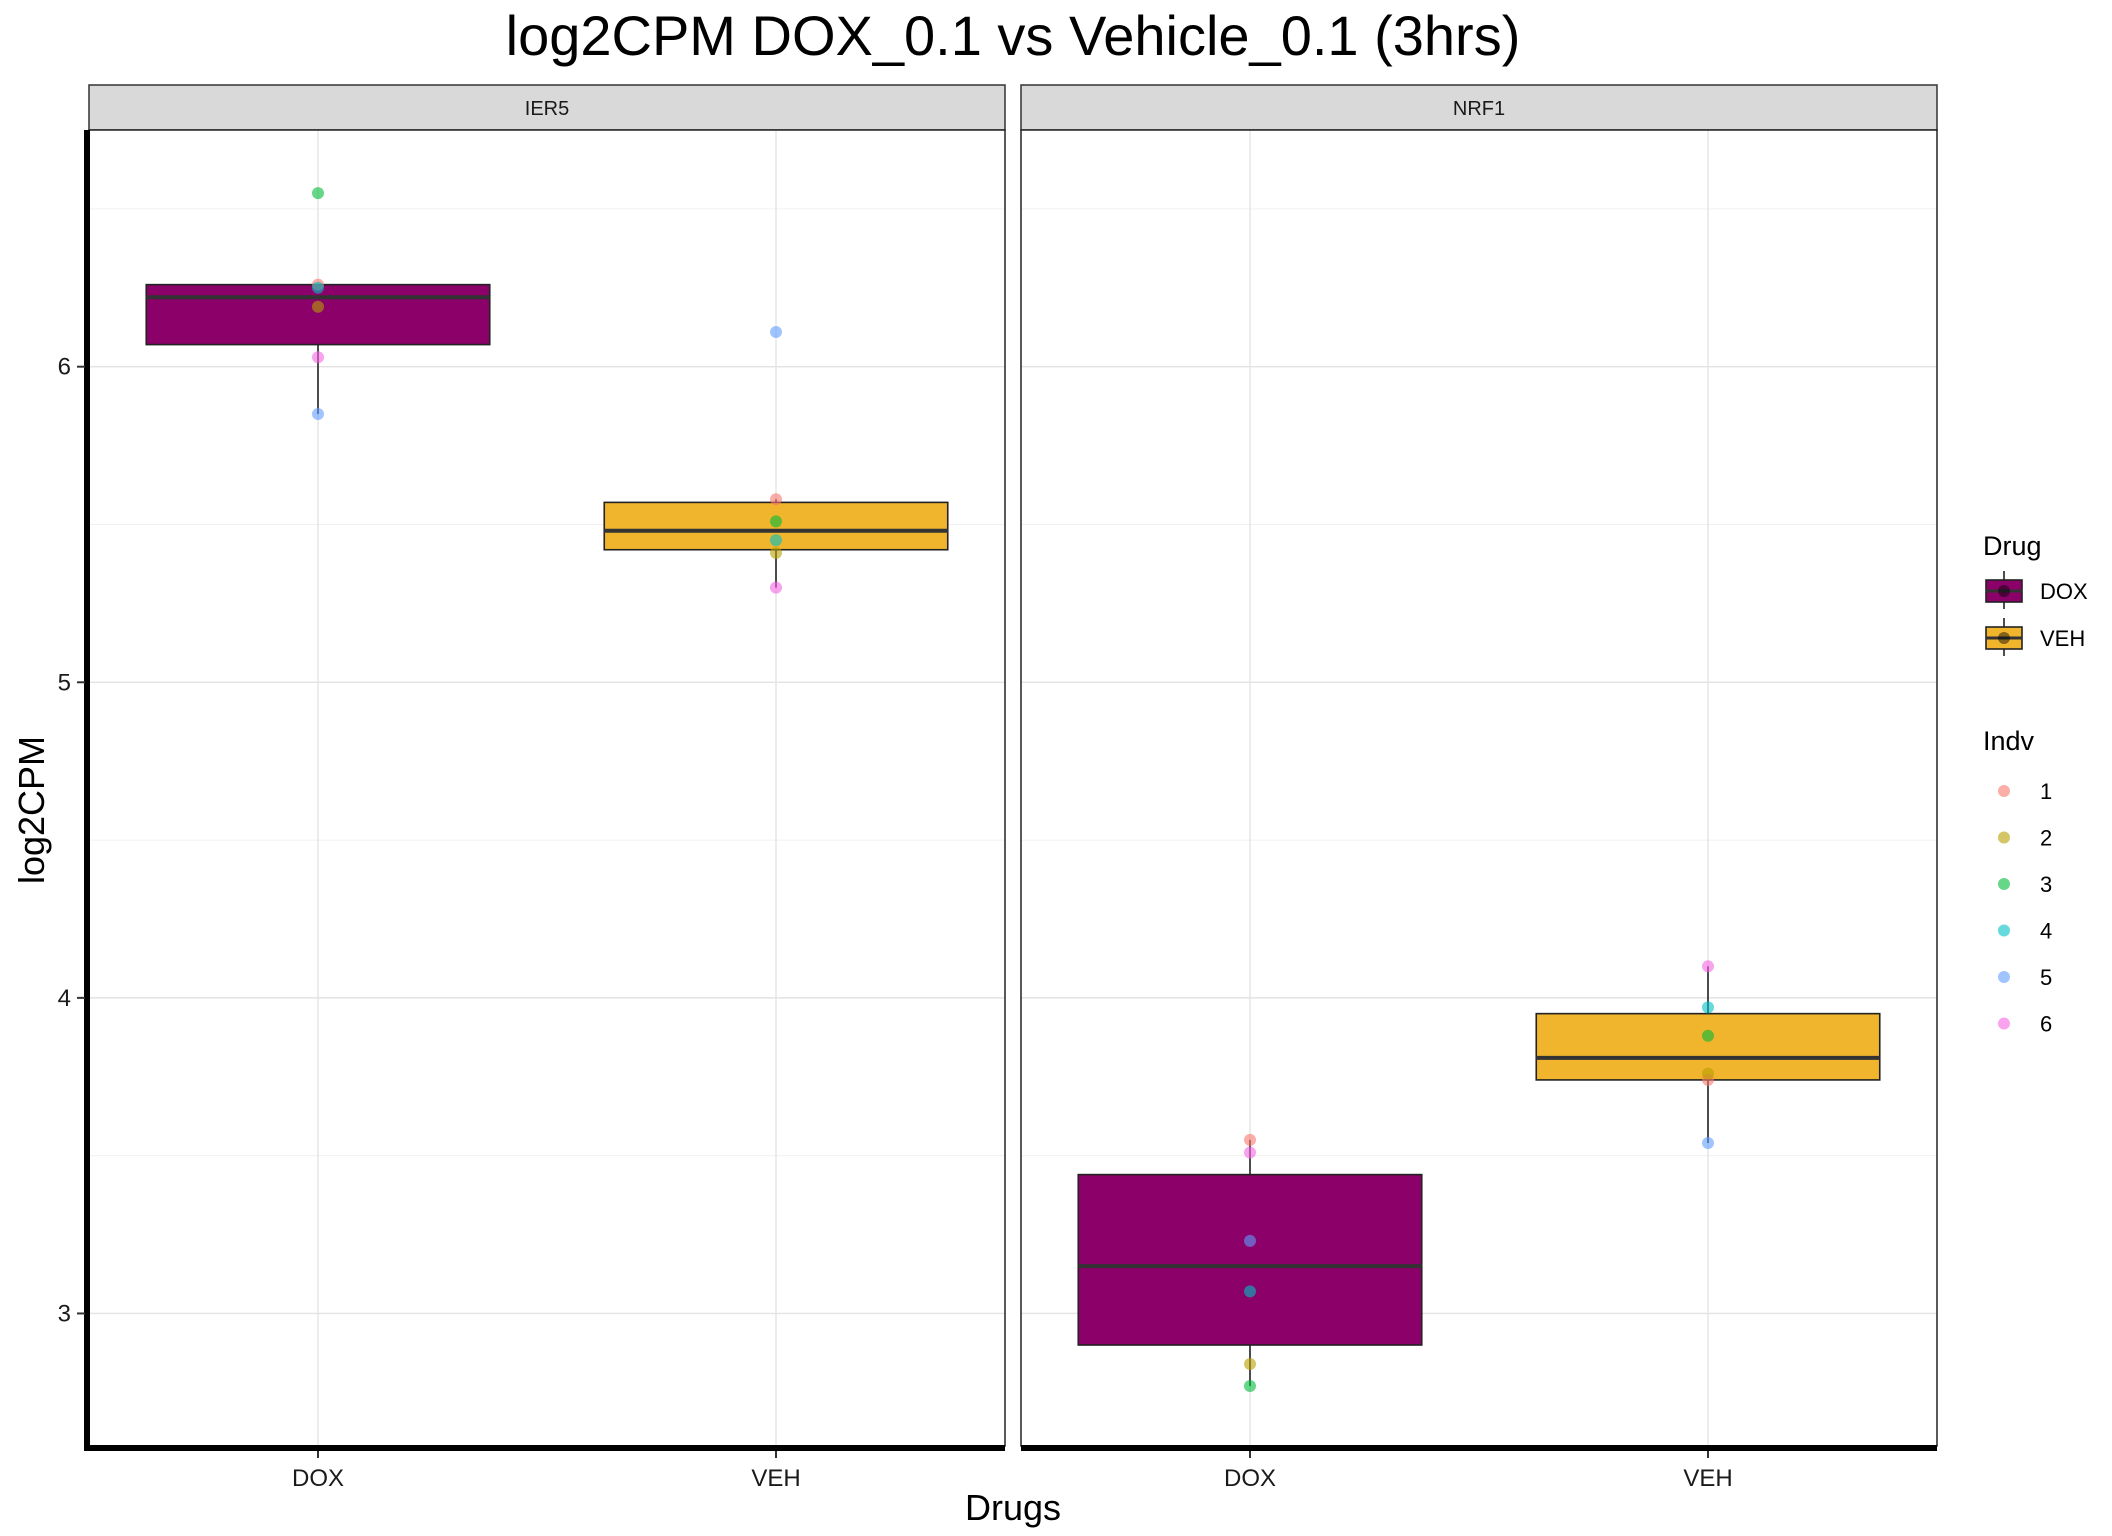 Image resolution: width=2112 pixels, height=1536 pixels. I want to click on legend-label-indv-5: 5, so click(2046, 977).